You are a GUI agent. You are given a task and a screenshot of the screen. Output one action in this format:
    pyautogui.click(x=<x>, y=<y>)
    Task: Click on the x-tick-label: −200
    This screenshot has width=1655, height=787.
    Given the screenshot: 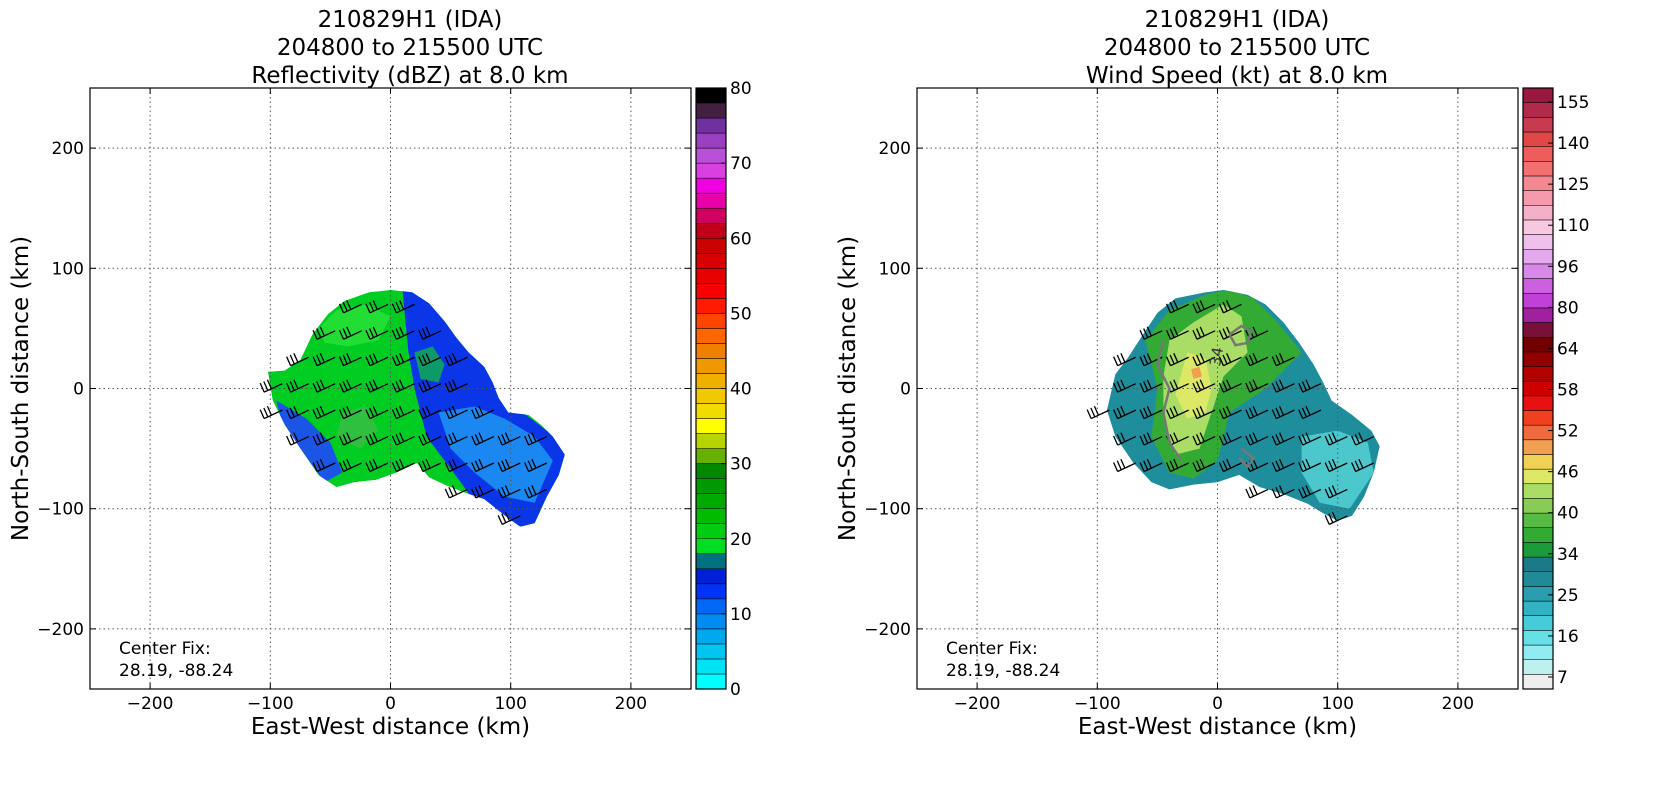 What is the action you would take?
    pyautogui.click(x=977, y=704)
    